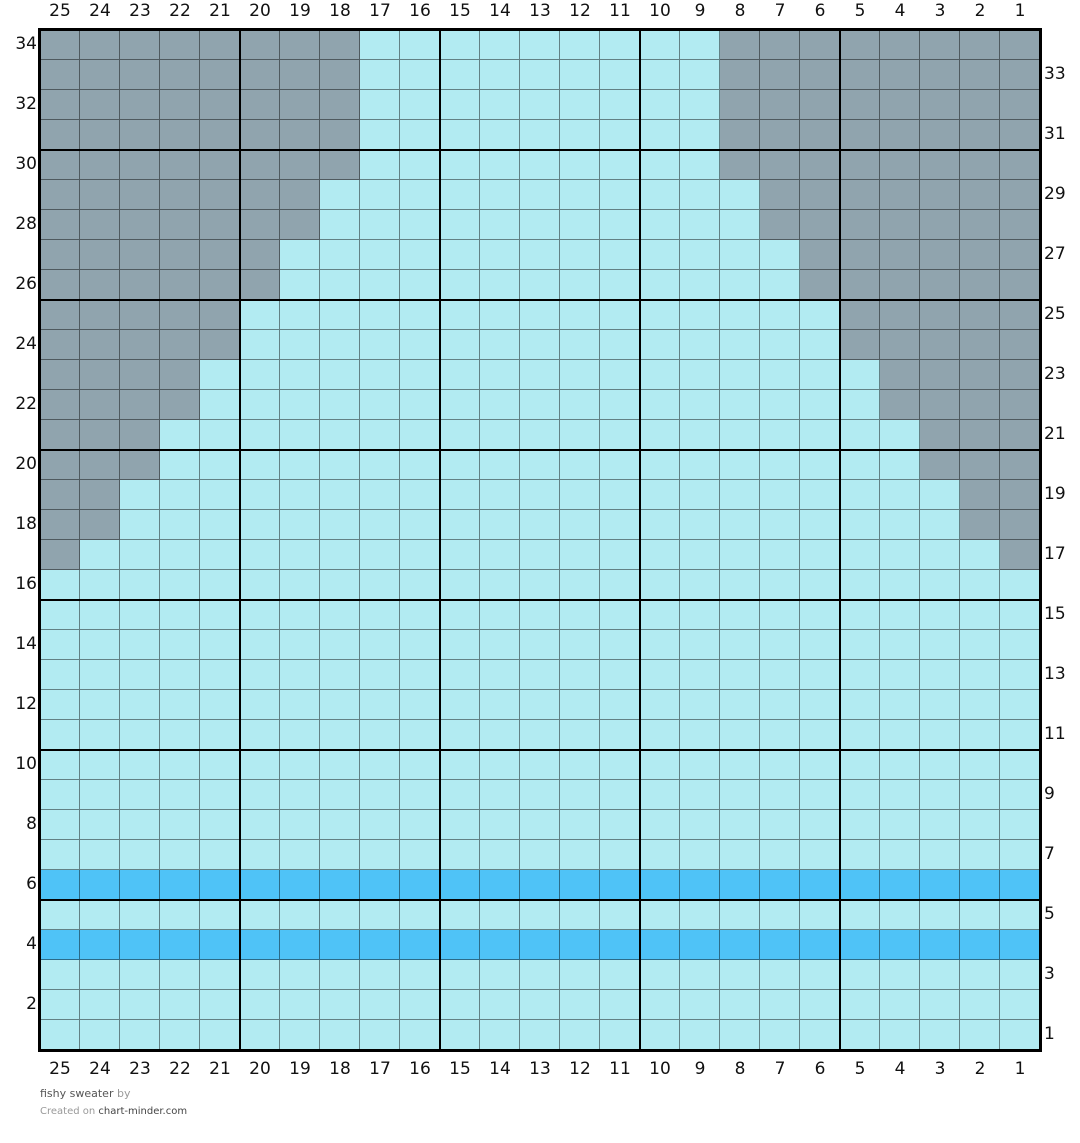 Image resolution: width=1080 pixels, height=1143 pixels. I want to click on cell-light-aqua-r3-c19, so click(300, 975).